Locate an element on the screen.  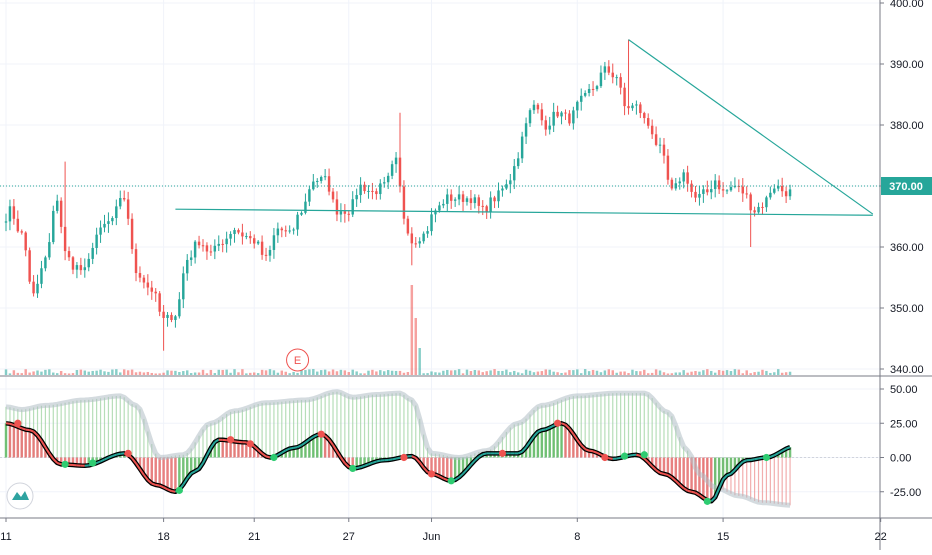
volume-bars is located at coordinates (398, 330).